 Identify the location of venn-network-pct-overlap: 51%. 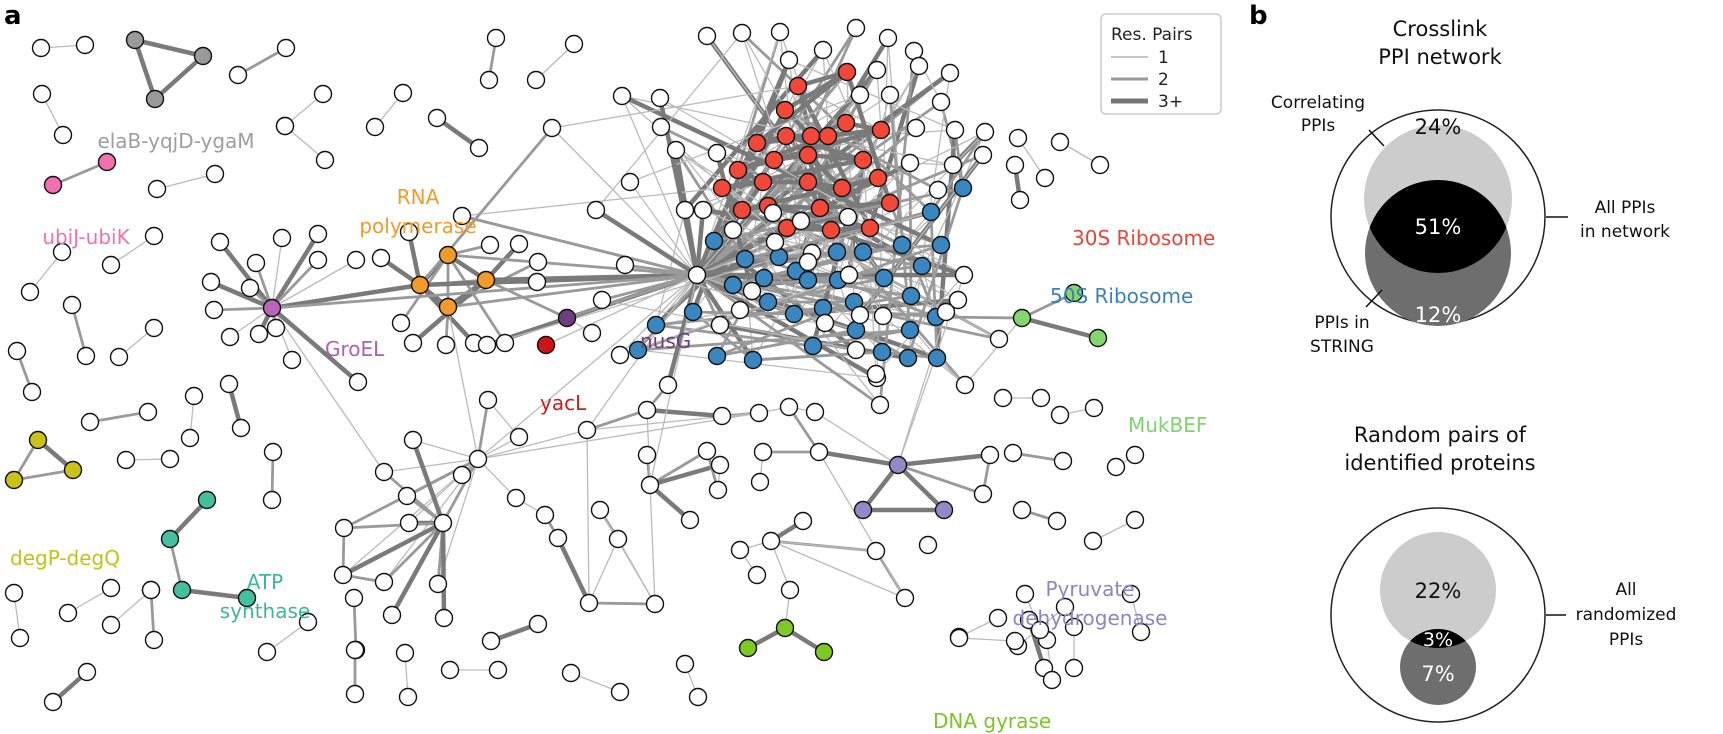
(1438, 227).